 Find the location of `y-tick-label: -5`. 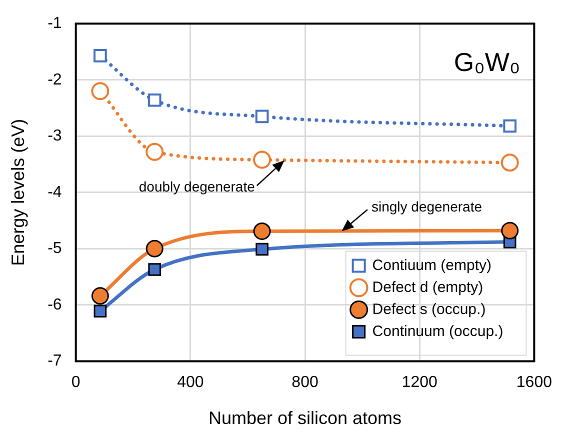

y-tick-label: -5 is located at coordinates (55, 249).